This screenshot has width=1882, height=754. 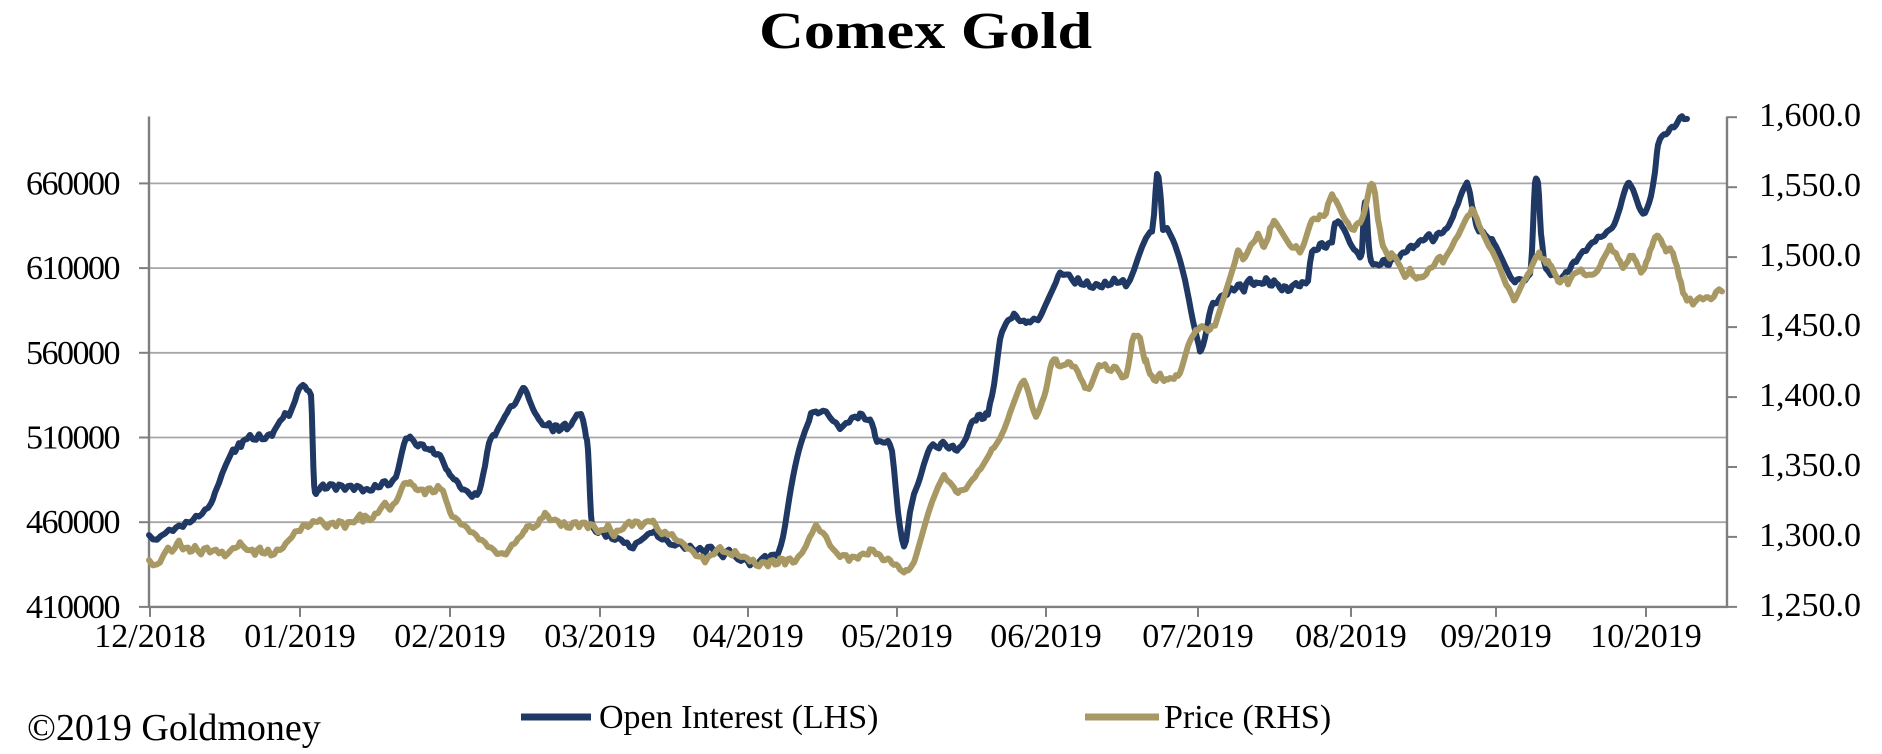 What do you see at coordinates (1810, 185) in the screenshot?
I see `svg-text: 1,550.0` at bounding box center [1810, 185].